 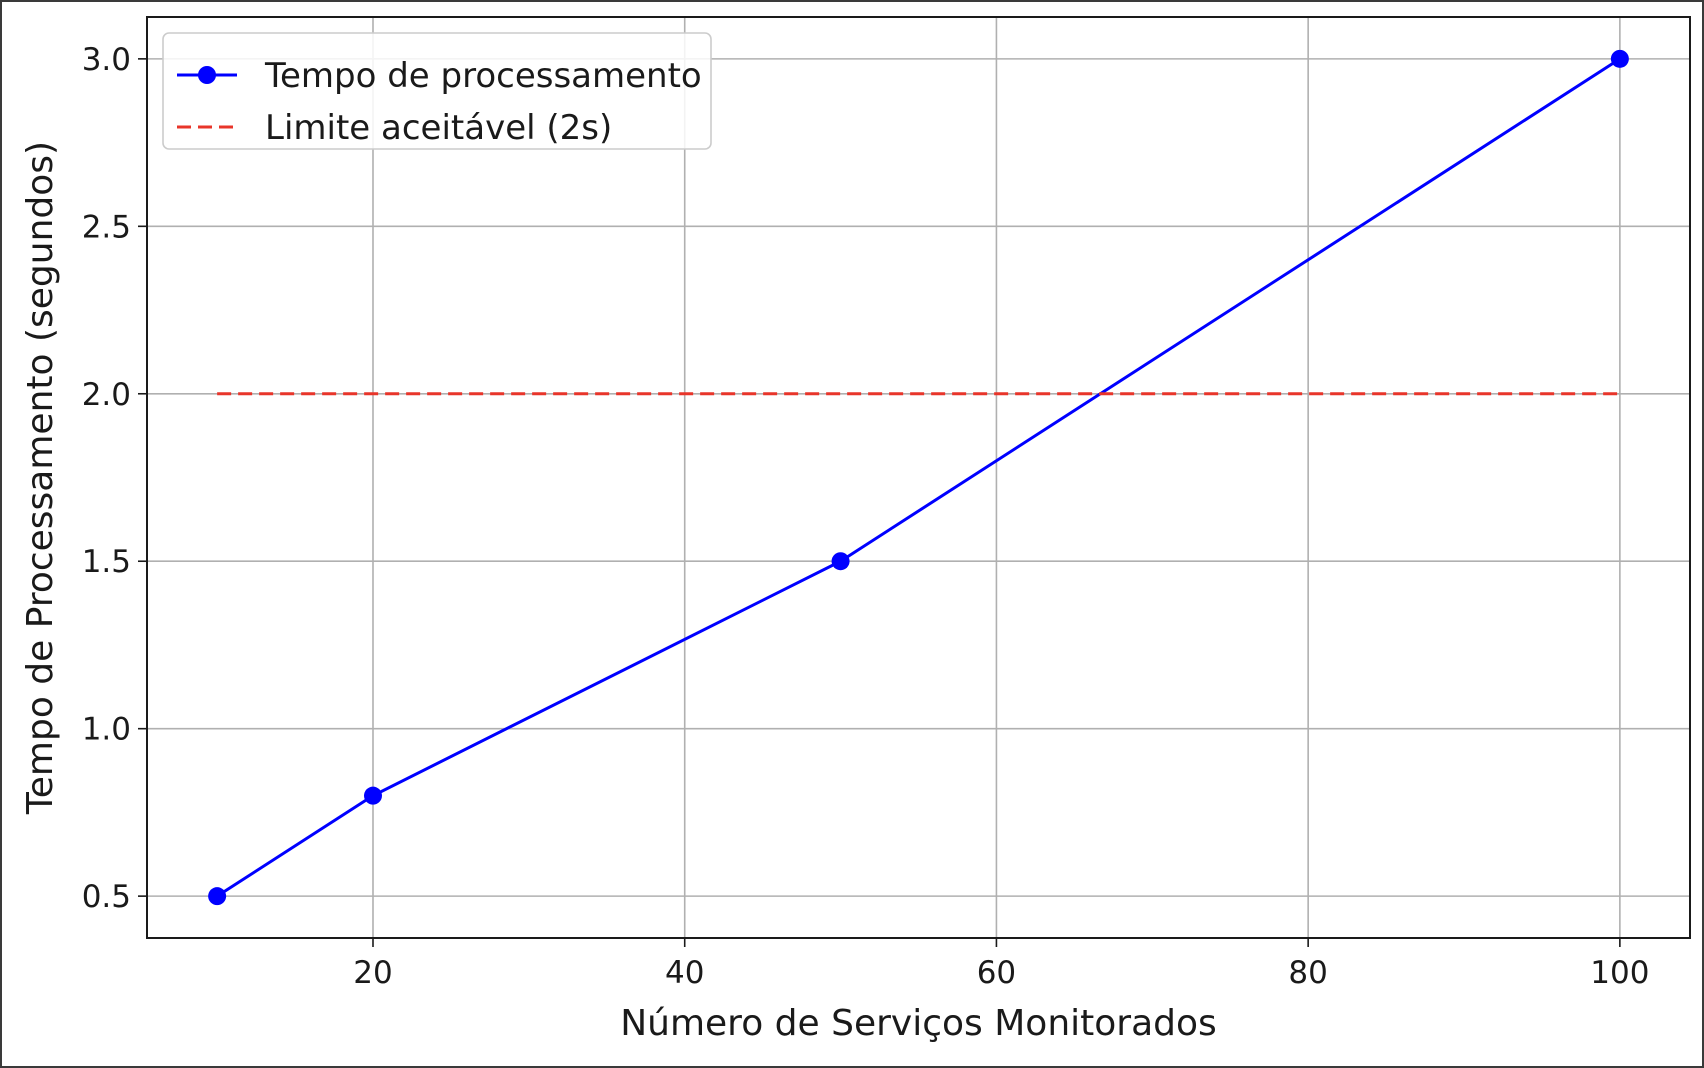 I want to click on legend-label-1: Limite aceitável (2s), so click(x=438, y=128).